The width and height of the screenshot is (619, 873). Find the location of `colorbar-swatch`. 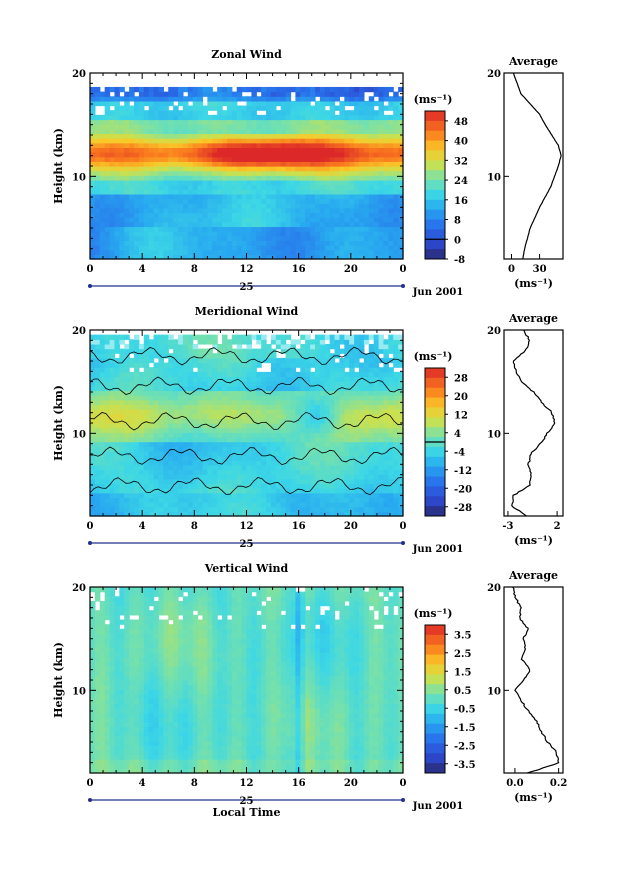

colorbar-swatch is located at coordinates (435, 145).